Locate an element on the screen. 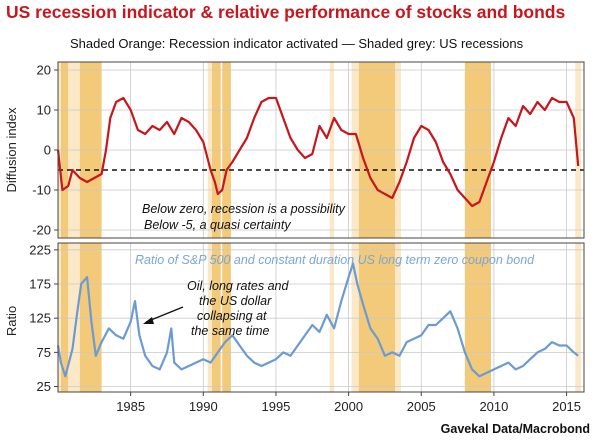 The height and width of the screenshot is (442, 600). annotation-oil-line4: the same time is located at coordinates (230, 331).